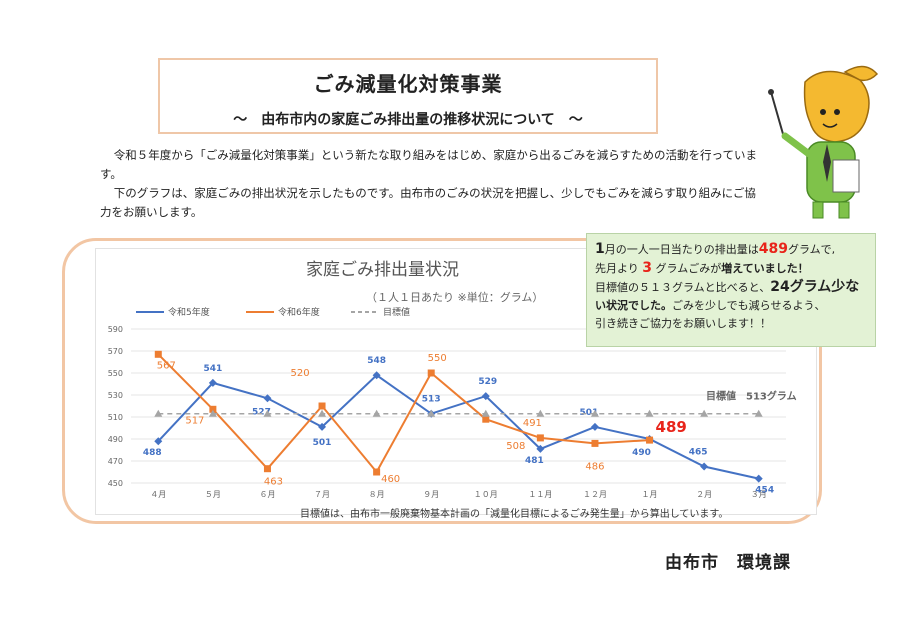 The height and width of the screenshot is (637, 900). I want to click on data-label: 517, so click(194, 420).